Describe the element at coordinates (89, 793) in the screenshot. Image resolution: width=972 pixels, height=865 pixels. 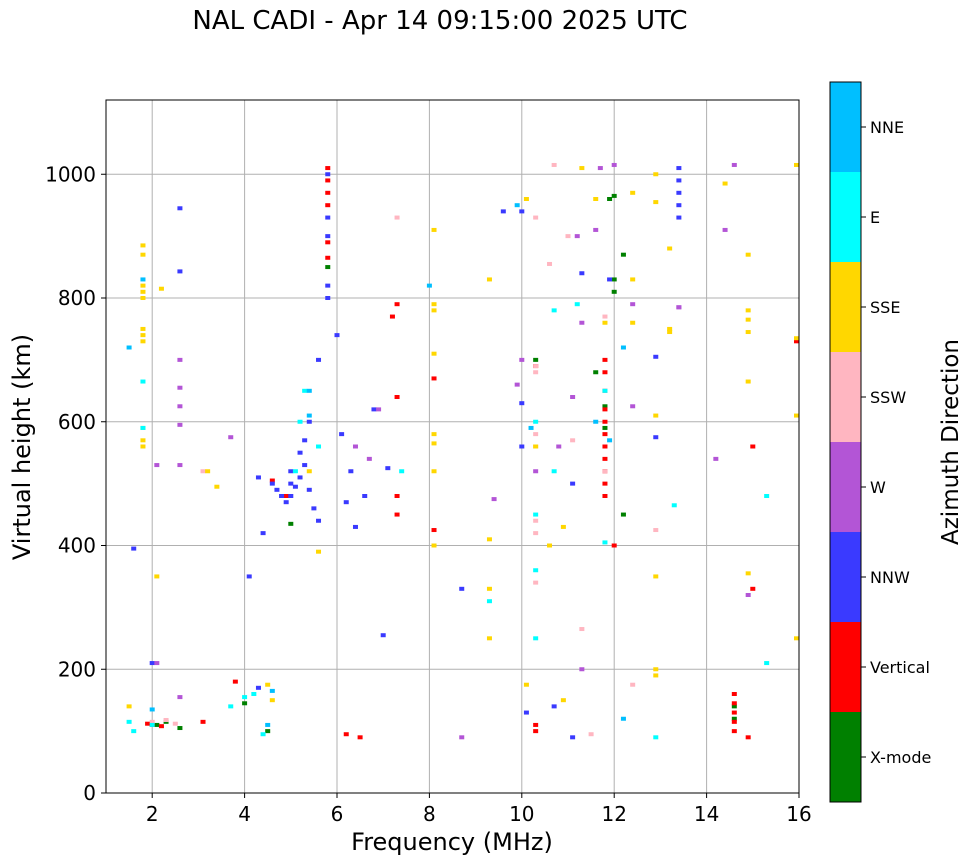
I see `y-tick-label: 0` at that location.